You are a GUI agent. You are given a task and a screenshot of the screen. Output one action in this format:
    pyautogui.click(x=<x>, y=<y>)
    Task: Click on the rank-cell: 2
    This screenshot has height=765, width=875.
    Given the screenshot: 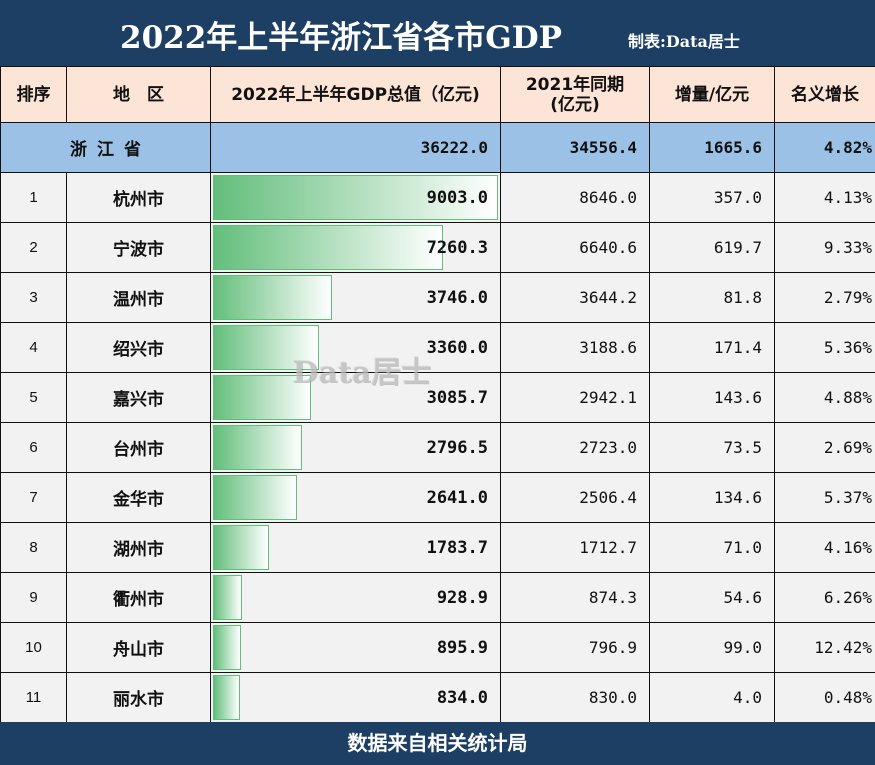 What is the action you would take?
    pyautogui.click(x=33, y=247)
    